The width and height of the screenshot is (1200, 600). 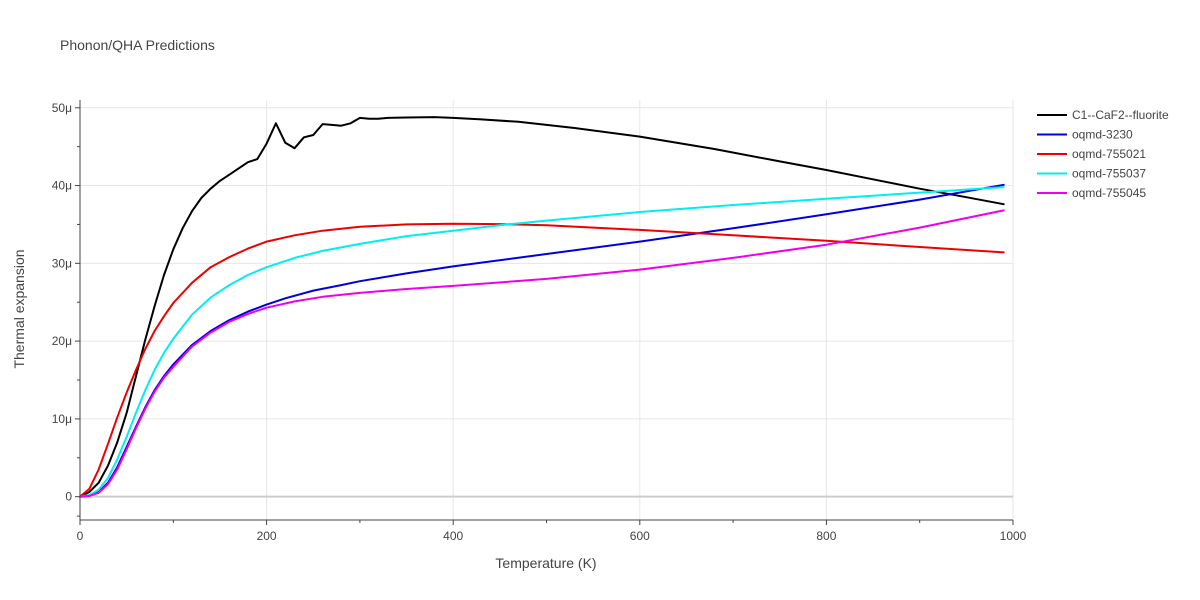 I want to click on legend-item: oqmd-755021, so click(x=1091, y=154).